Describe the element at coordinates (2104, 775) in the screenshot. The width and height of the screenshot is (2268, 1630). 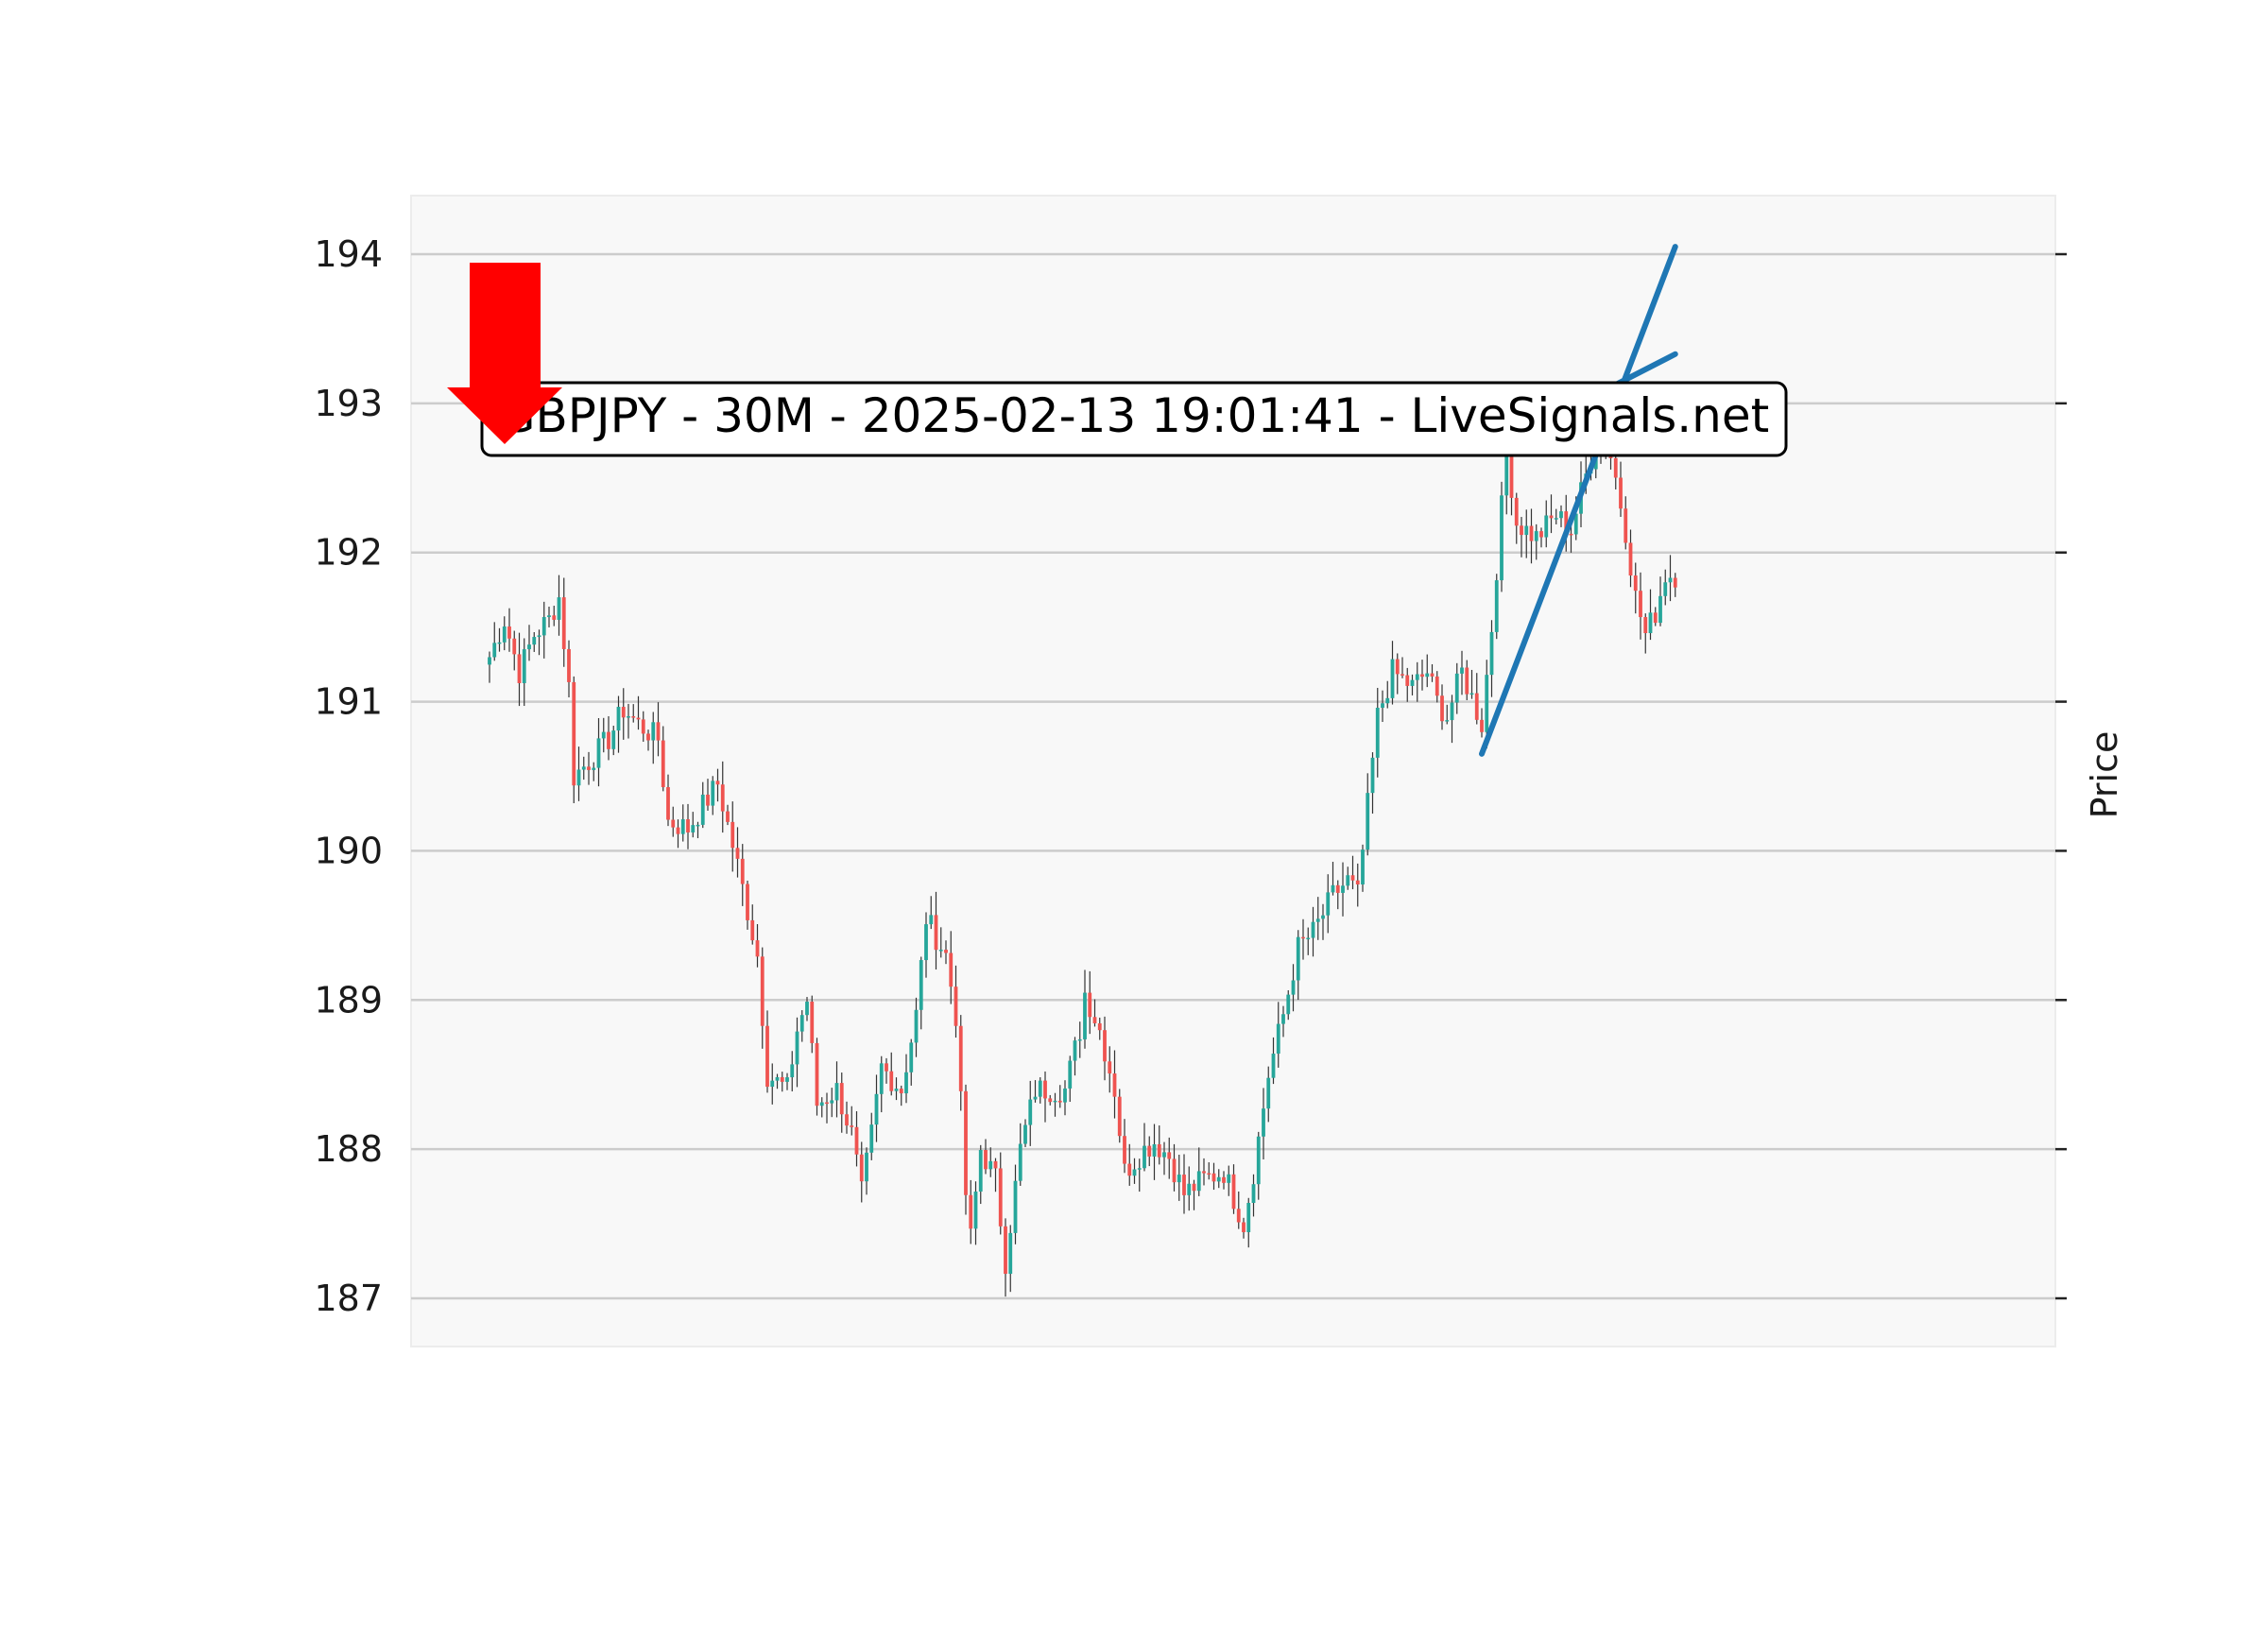
I see `y-axis-label: Price` at that location.